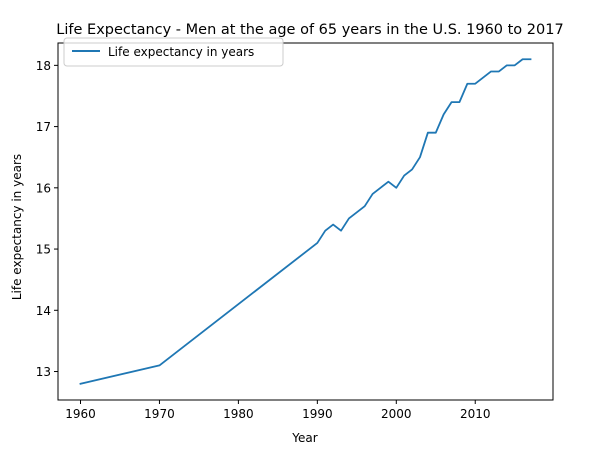 The image size is (605, 455). Describe the element at coordinates (159, 414) in the screenshot. I see `x-tick-label: 1970` at that location.